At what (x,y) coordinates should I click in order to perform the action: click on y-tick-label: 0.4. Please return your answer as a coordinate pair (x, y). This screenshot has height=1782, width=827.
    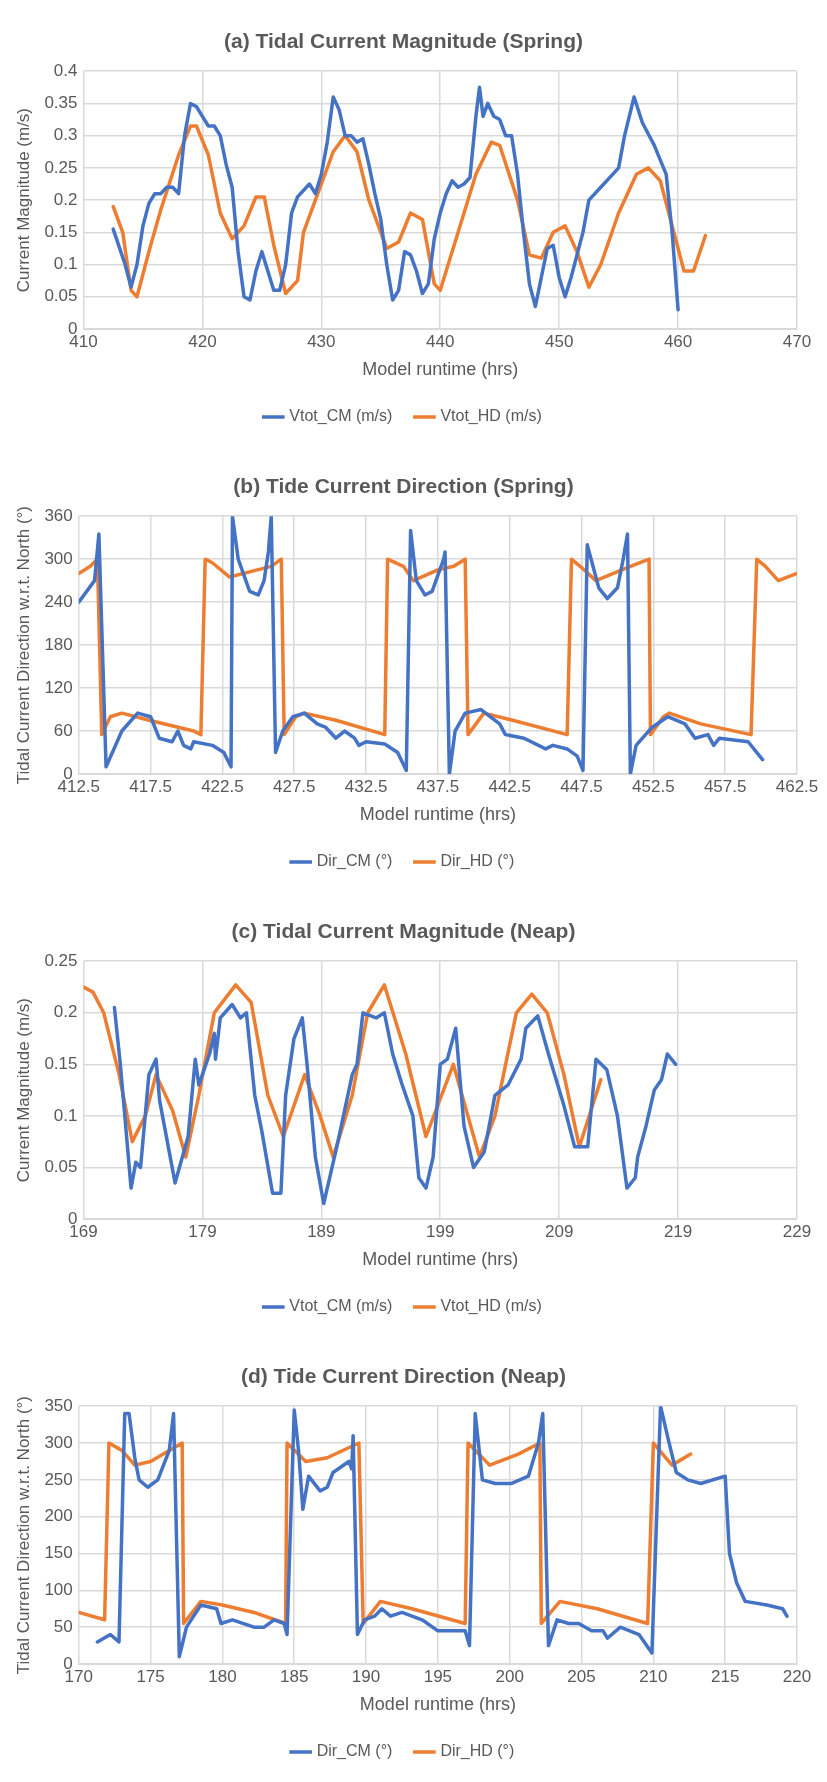
    Looking at the image, I should click on (65, 70).